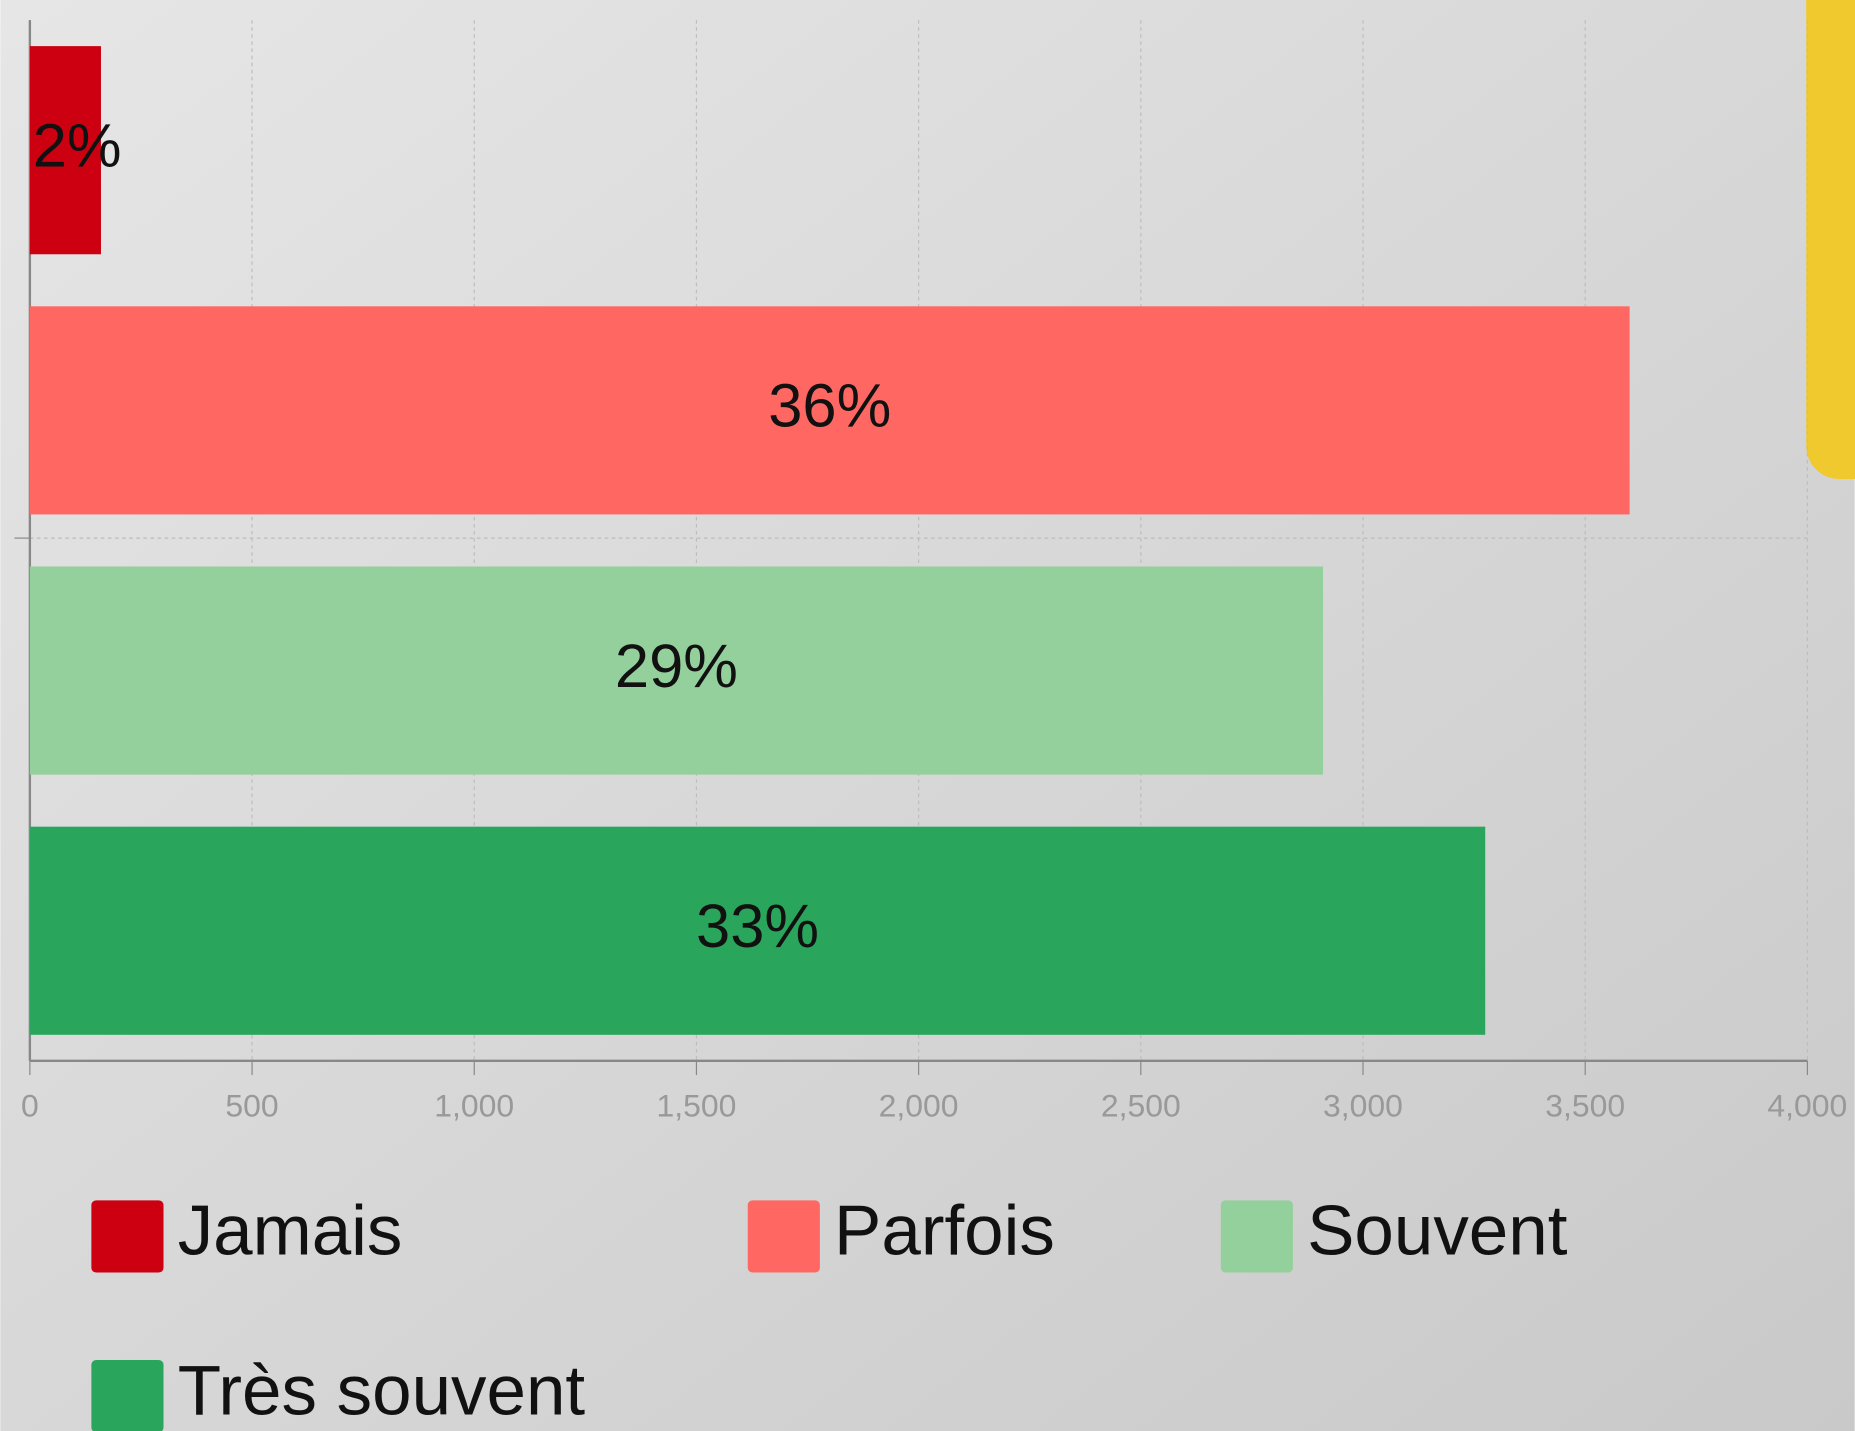 The width and height of the screenshot is (1855, 1431). What do you see at coordinates (30, 1106) in the screenshot?
I see `x-tick-label: 0` at bounding box center [30, 1106].